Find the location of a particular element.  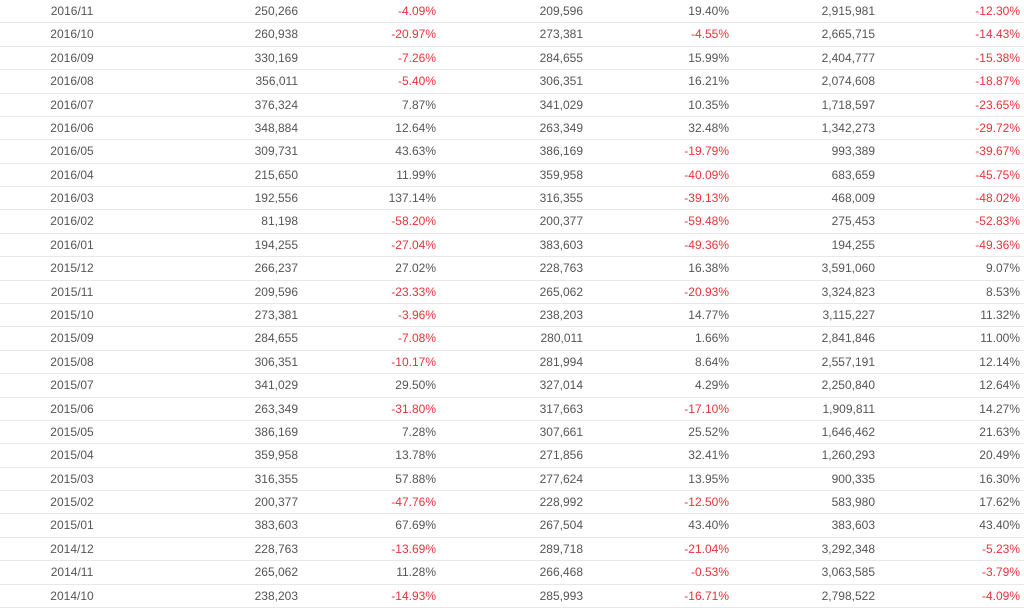

value-cell: 583,980 is located at coordinates (853, 502).